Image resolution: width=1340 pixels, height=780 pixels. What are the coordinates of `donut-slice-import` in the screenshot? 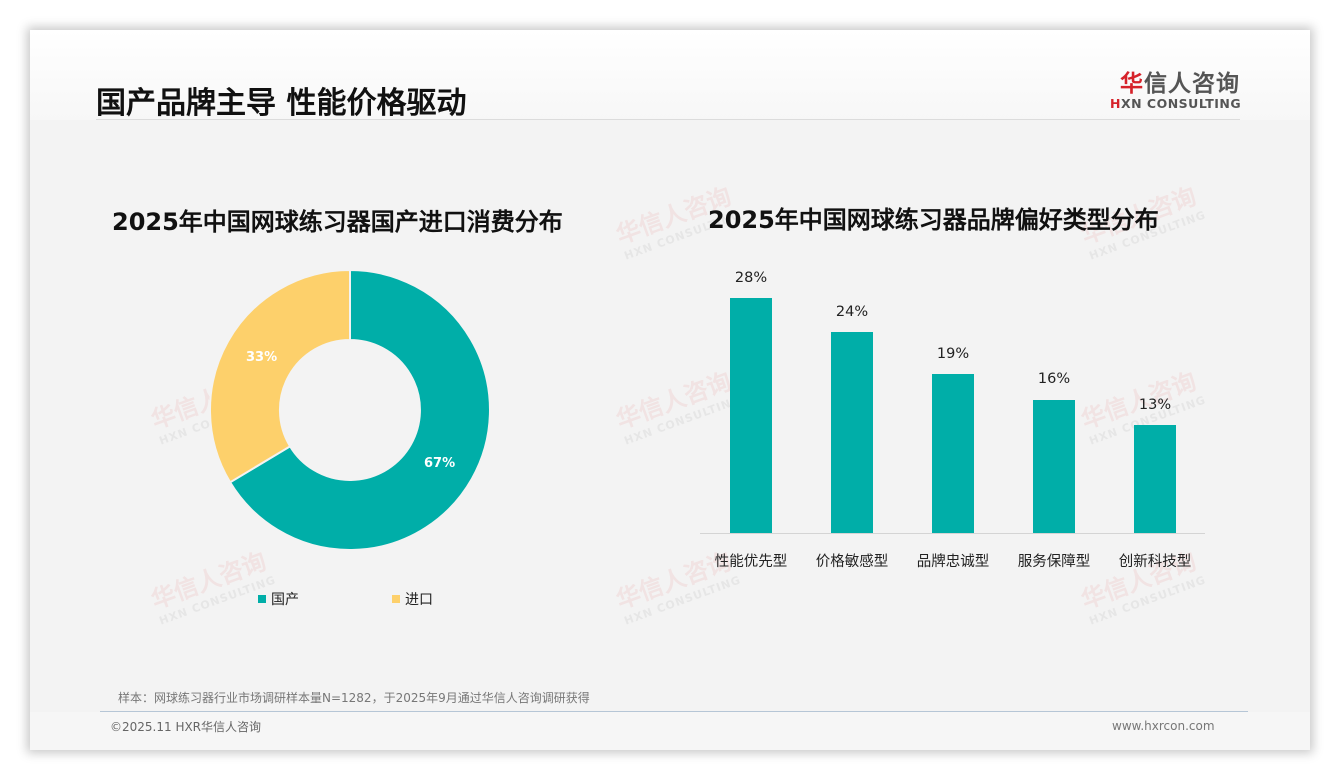 It's located at (279, 376).